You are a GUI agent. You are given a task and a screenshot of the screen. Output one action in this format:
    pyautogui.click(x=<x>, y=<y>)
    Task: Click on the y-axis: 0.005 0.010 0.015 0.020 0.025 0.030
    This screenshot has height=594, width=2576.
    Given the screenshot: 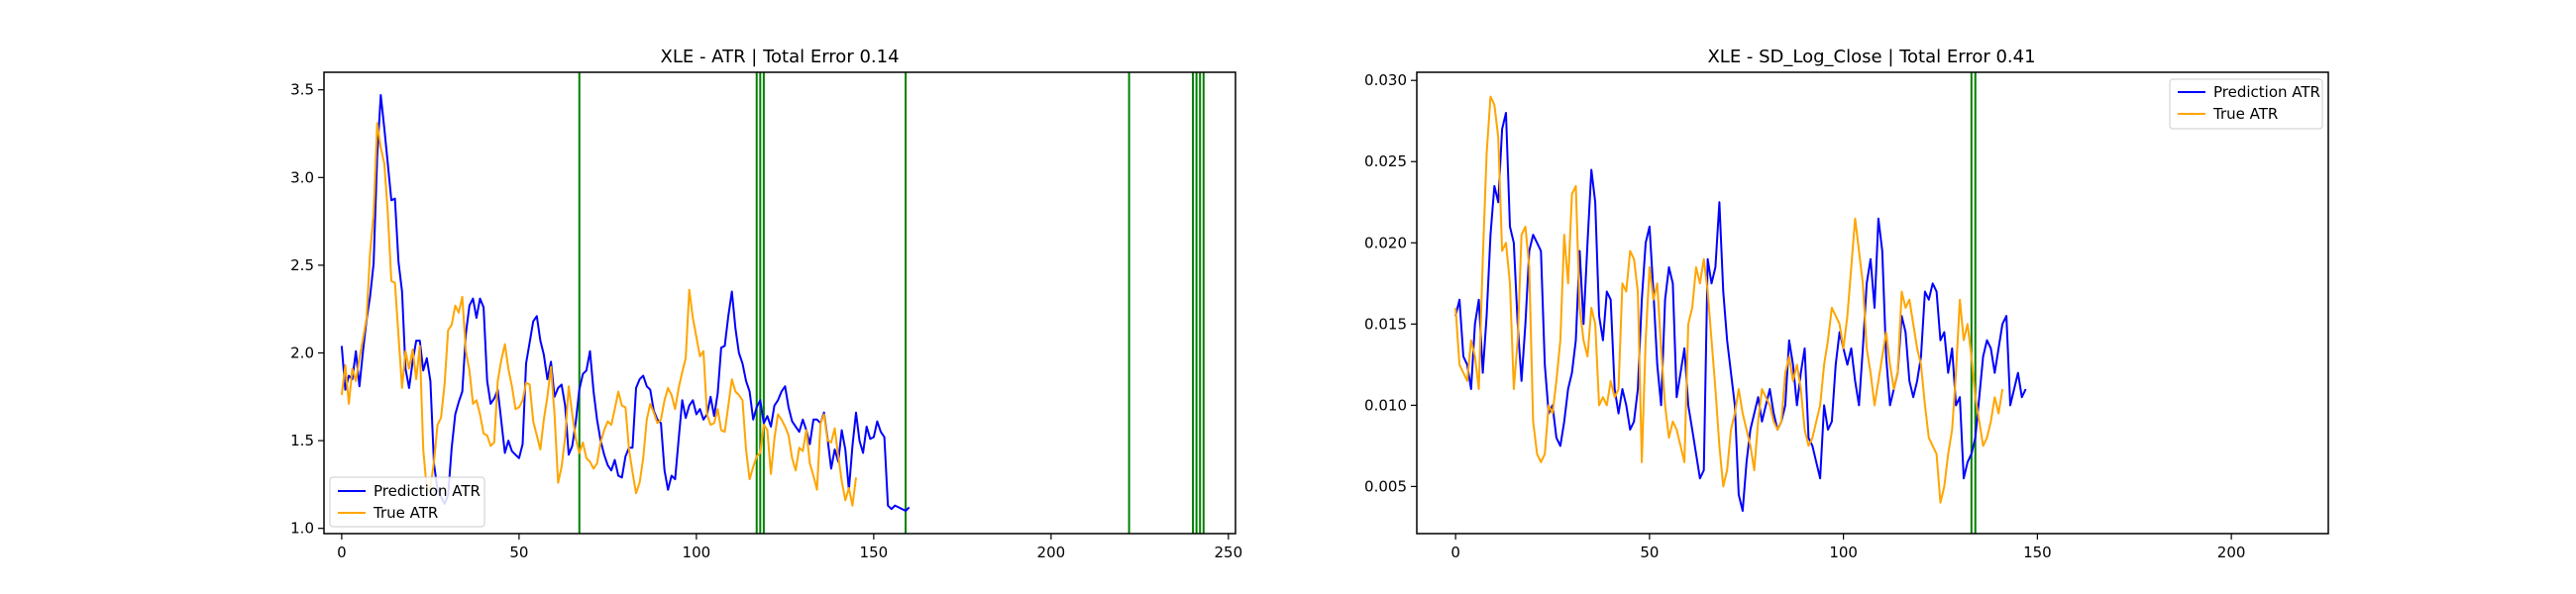 What is the action you would take?
    pyautogui.click(x=1390, y=283)
    